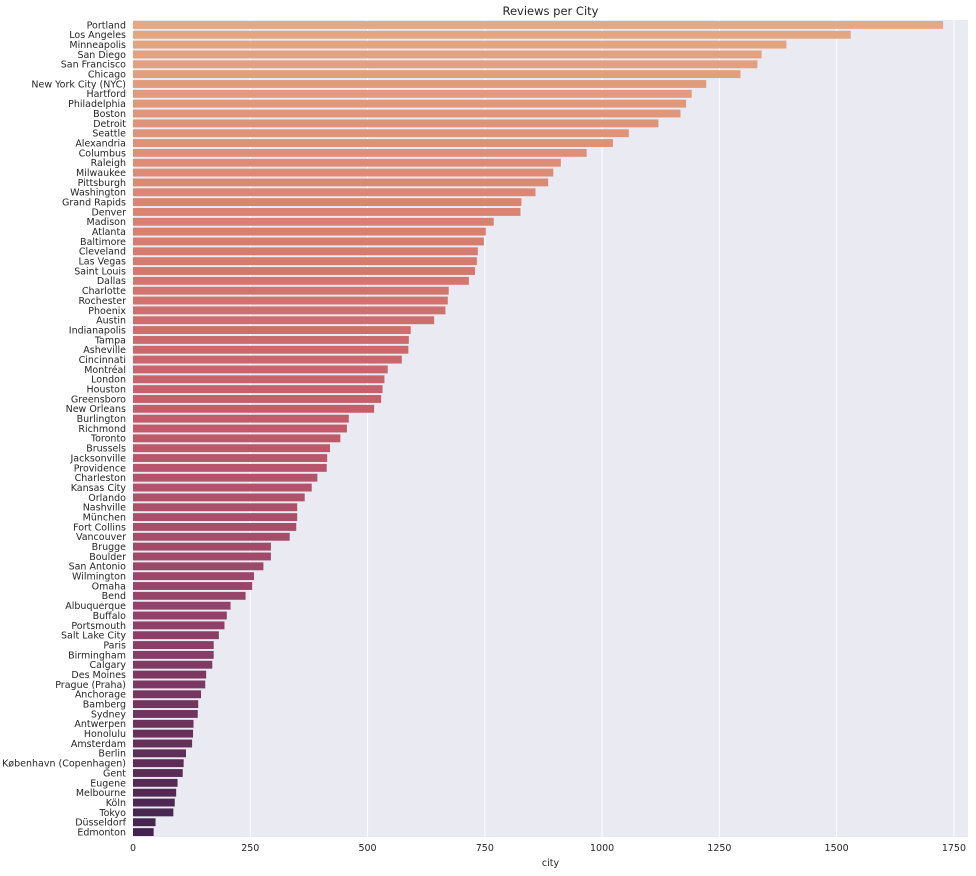 The width and height of the screenshot is (976, 876). What do you see at coordinates (114, 596) in the screenshot?
I see `category-label: Bend` at bounding box center [114, 596].